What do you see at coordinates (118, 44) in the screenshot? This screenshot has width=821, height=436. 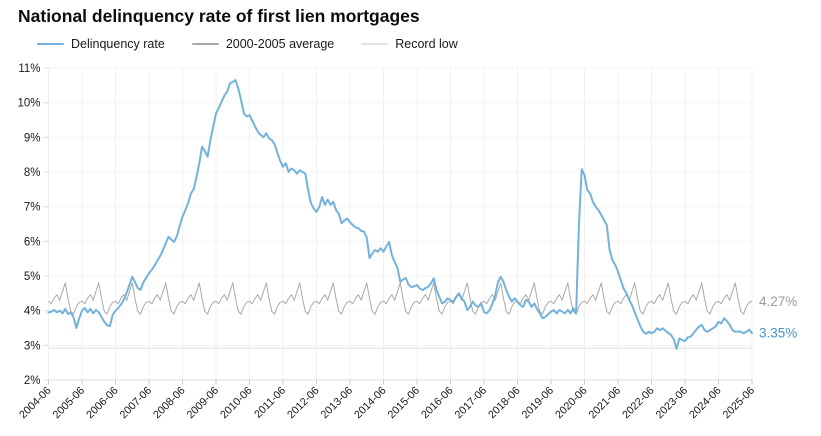 I see `legend-label: Delinquency rate` at bounding box center [118, 44].